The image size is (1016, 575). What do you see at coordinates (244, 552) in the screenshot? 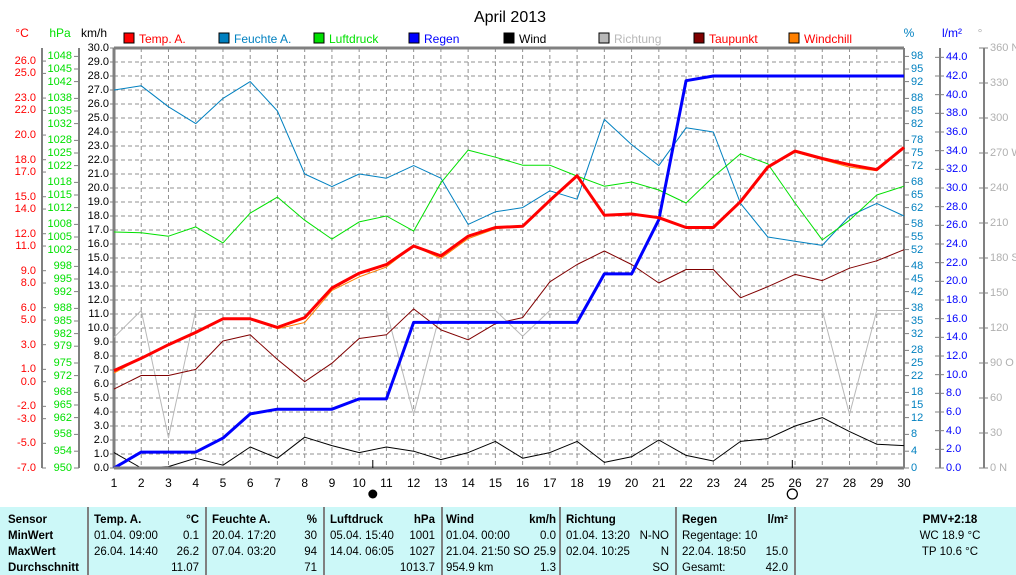
I see `cell-time: 07.04. 03:20` at bounding box center [244, 552].